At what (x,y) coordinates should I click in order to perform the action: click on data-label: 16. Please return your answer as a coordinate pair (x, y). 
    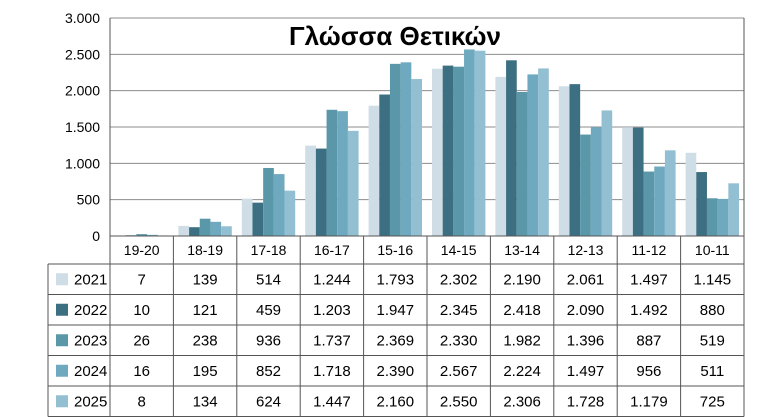
    Looking at the image, I should click on (141, 371).